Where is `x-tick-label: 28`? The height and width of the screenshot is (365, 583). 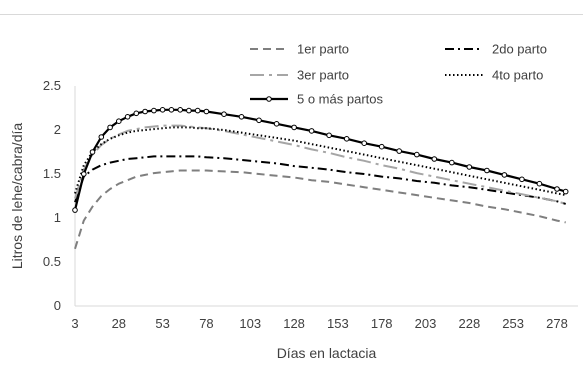
x-tick-label: 28 is located at coordinates (119, 323).